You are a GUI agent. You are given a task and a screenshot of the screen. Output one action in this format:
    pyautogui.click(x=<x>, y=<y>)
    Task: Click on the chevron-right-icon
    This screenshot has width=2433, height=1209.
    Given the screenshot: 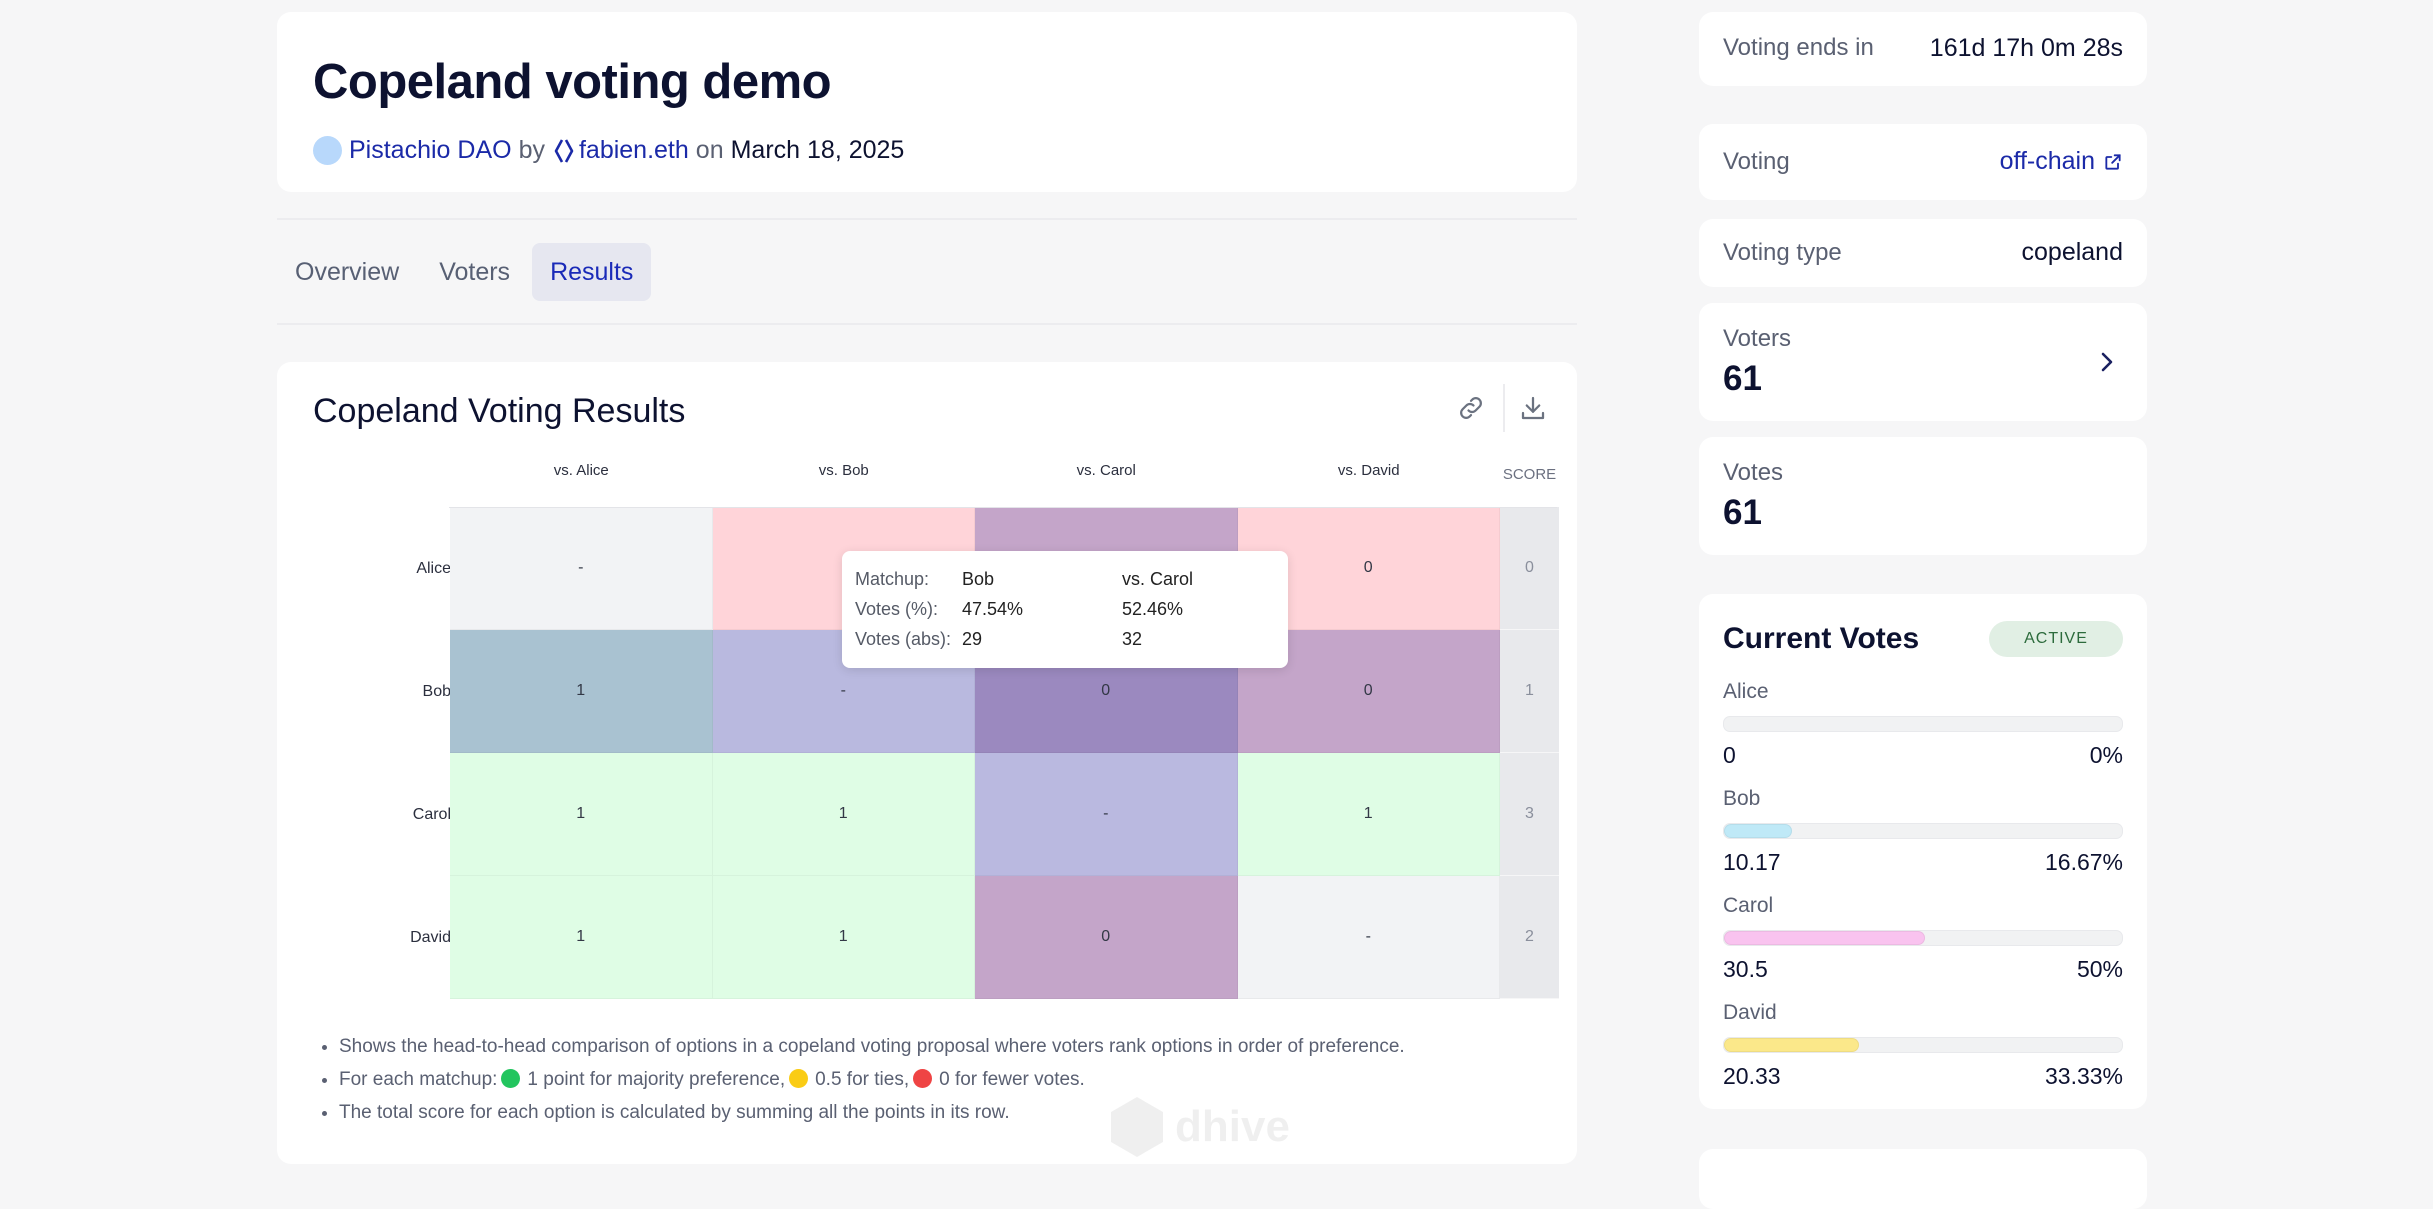 What is the action you would take?
    pyautogui.click(x=2107, y=362)
    